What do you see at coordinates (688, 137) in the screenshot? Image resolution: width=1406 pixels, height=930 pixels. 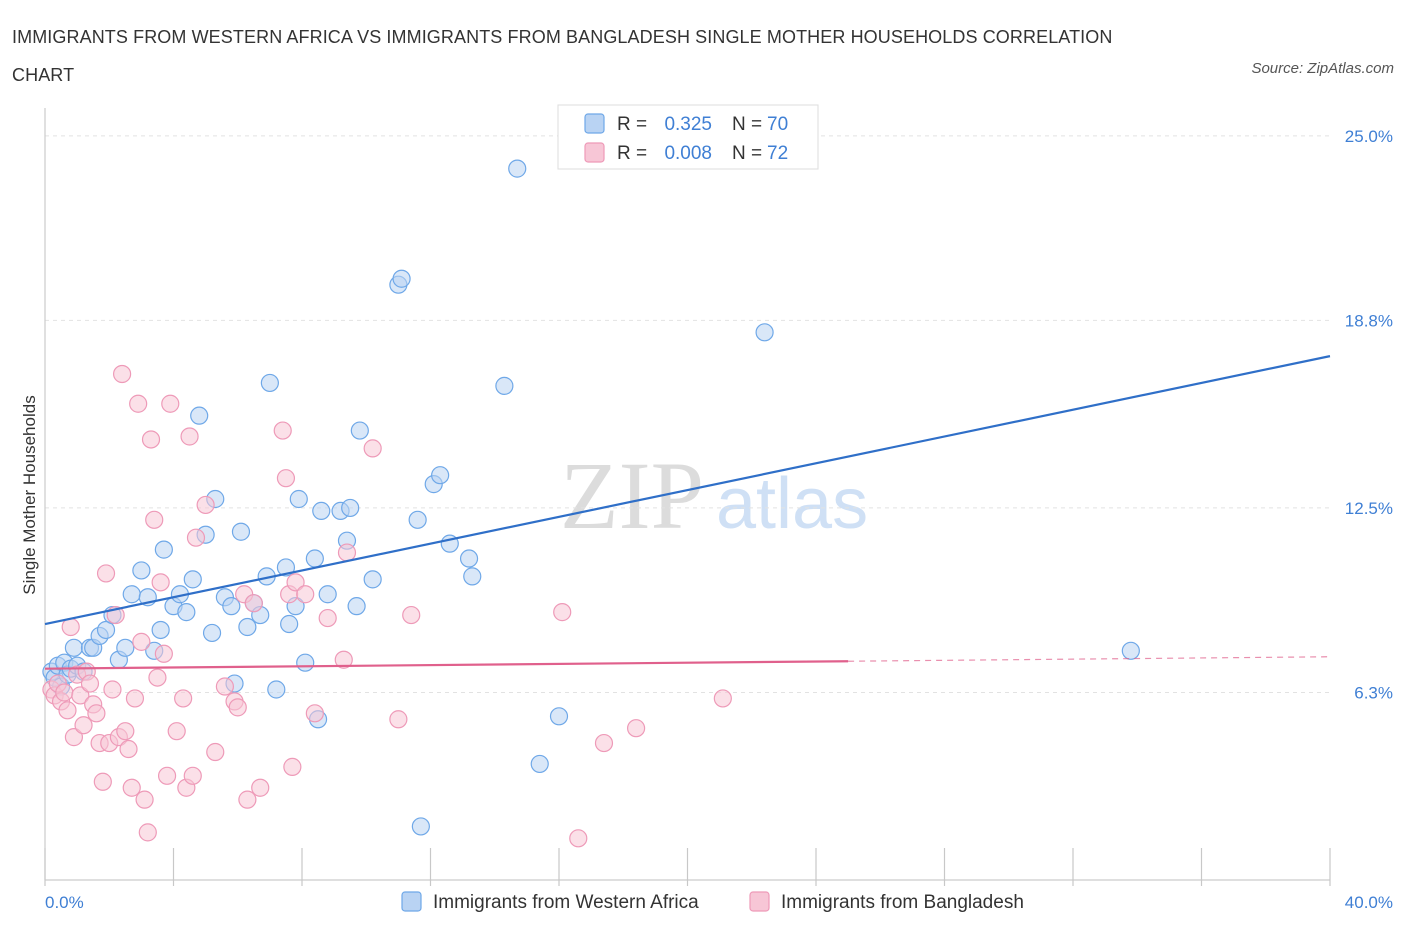 I see `stats-legend: R = 0.325 N = 70 R = 0.008 N = 72` at bounding box center [688, 137].